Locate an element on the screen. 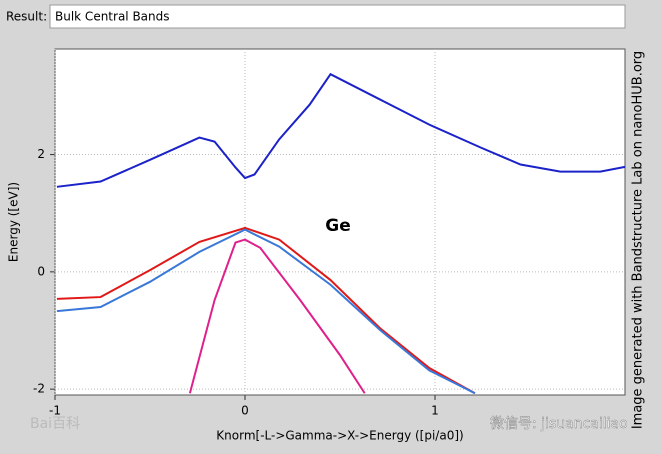 This screenshot has height=454, width=662. annotation: Ge is located at coordinates (337, 226).